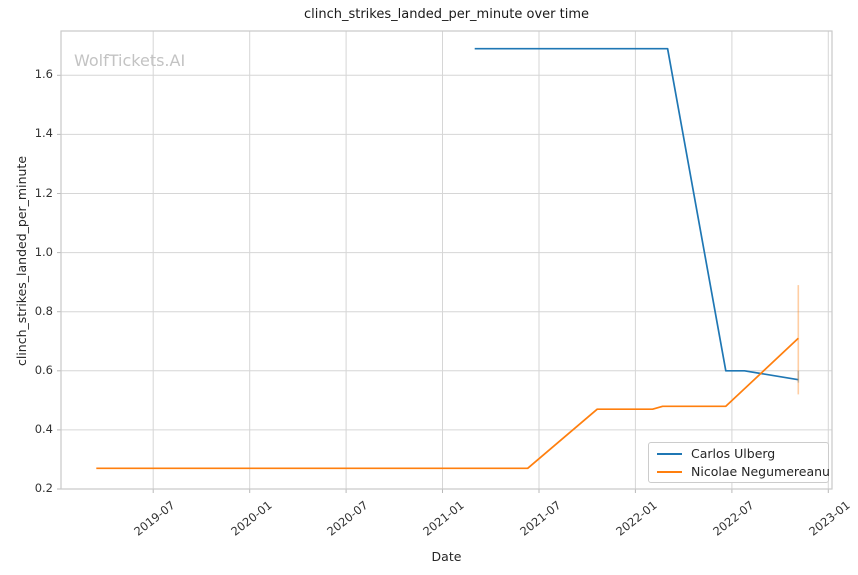 The height and width of the screenshot is (575, 858). What do you see at coordinates (760, 471) in the screenshot?
I see `legend-label: Nicolae Negumereanu` at bounding box center [760, 471].